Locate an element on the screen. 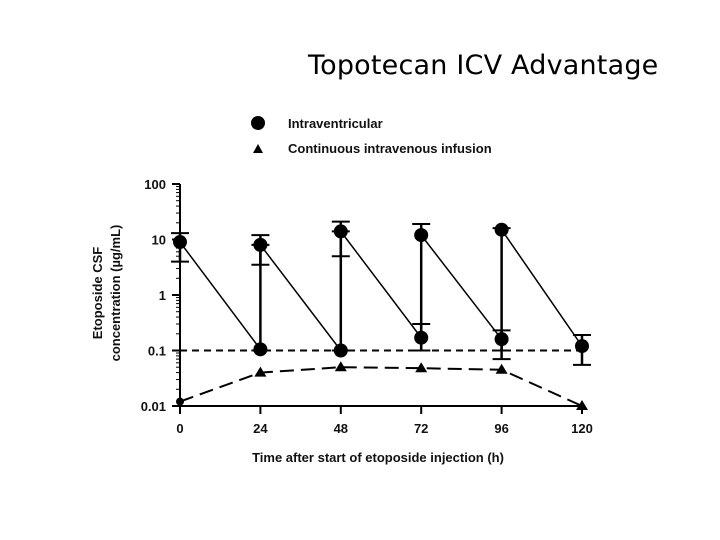  y-tick-label: 1 is located at coordinates (162, 295).